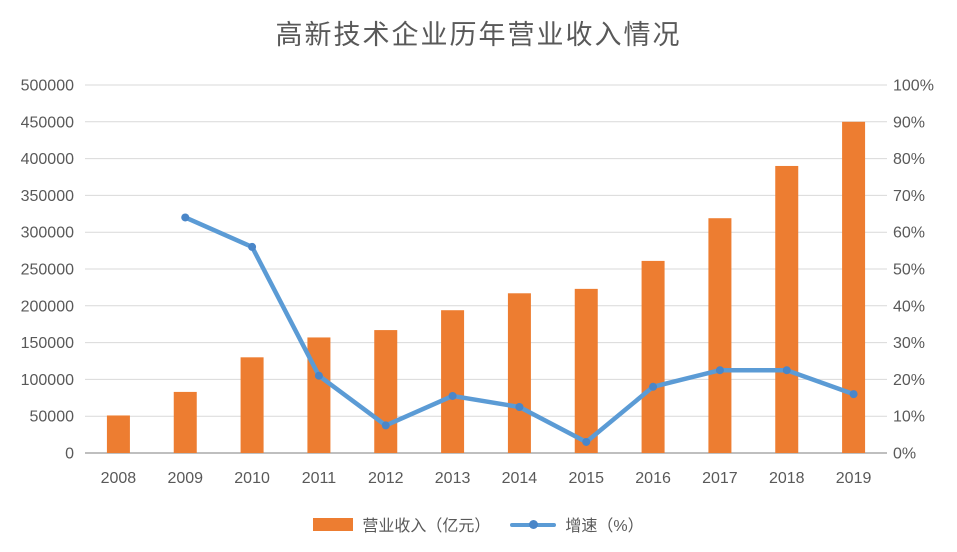  I want to click on right-axis-tick: 40%, so click(909, 306).